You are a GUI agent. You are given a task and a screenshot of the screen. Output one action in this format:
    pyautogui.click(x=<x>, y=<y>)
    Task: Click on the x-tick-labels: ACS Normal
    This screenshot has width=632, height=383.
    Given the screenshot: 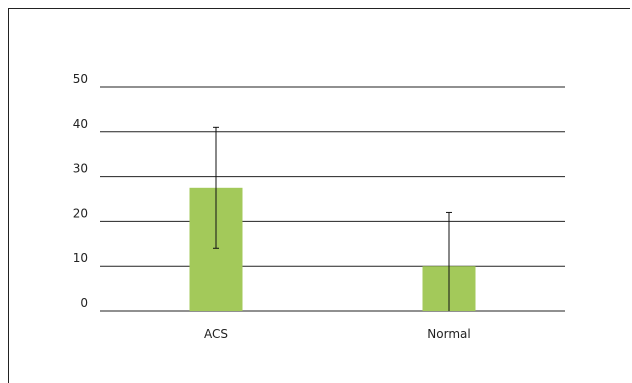 What is the action you would take?
    pyautogui.click(x=337, y=334)
    